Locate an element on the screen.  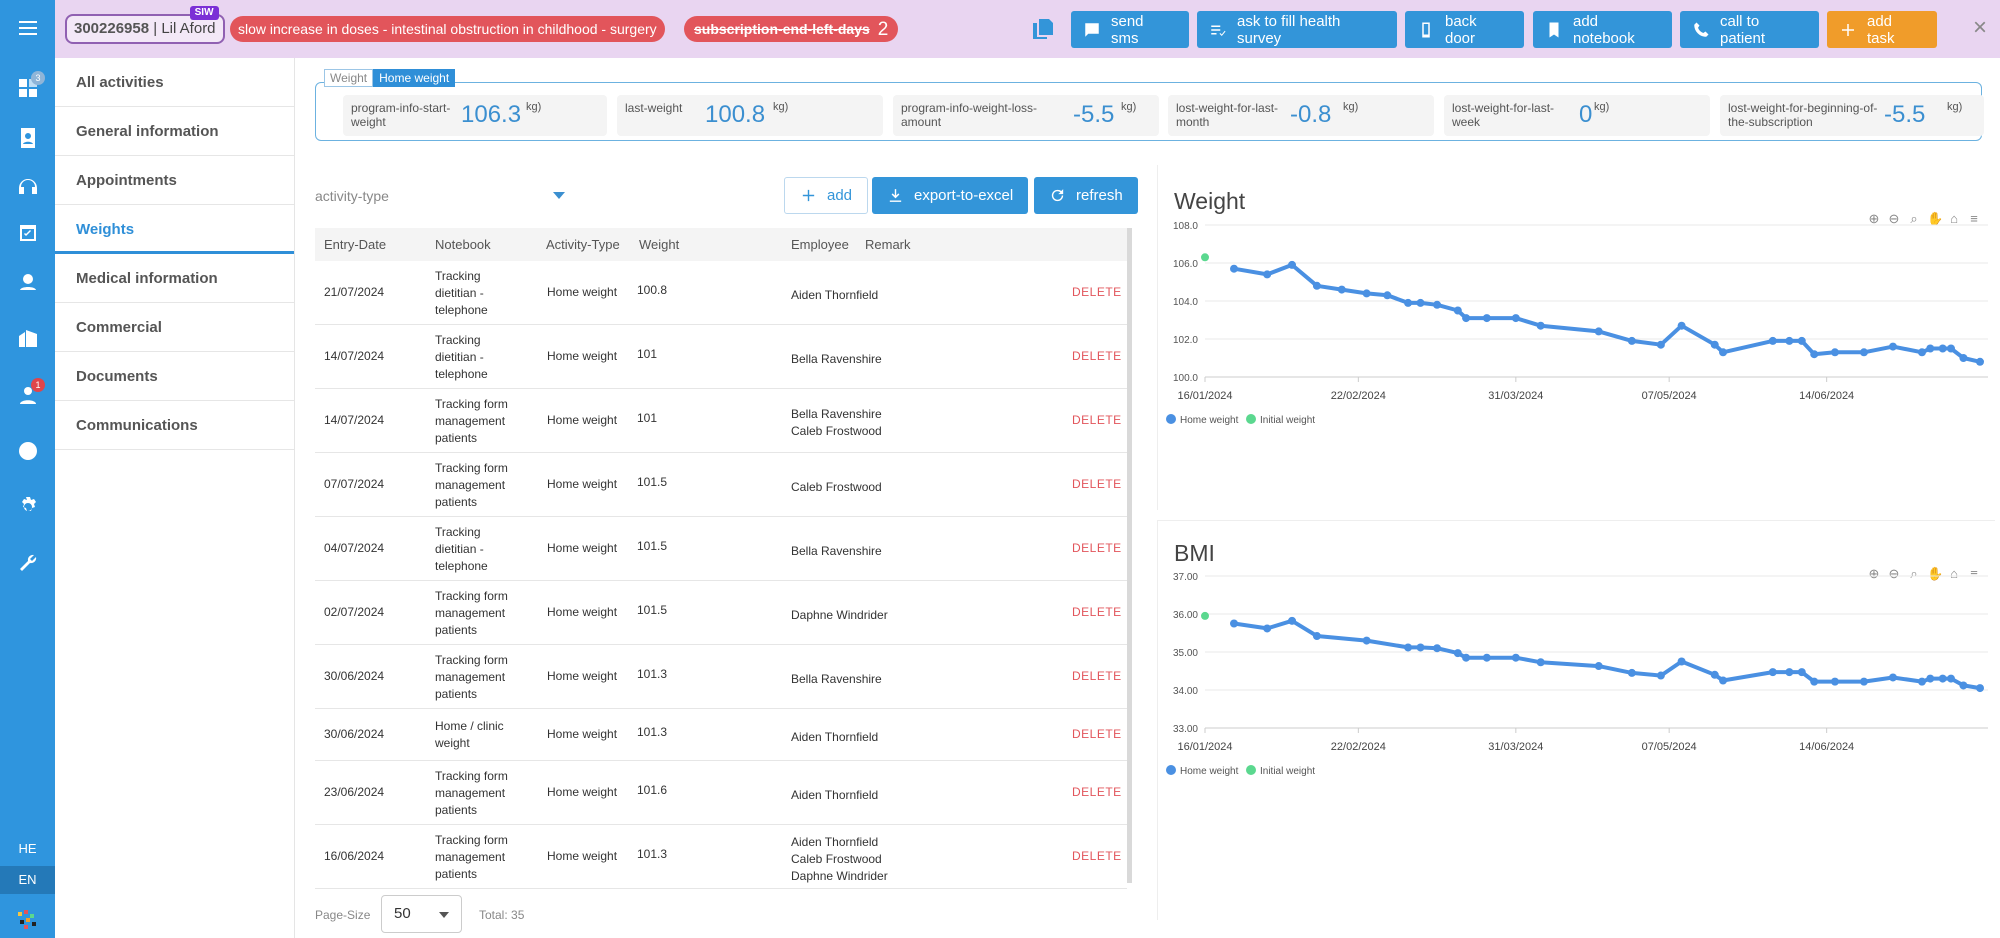
add-notebook-button: add notebook is located at coordinates (1602, 29).